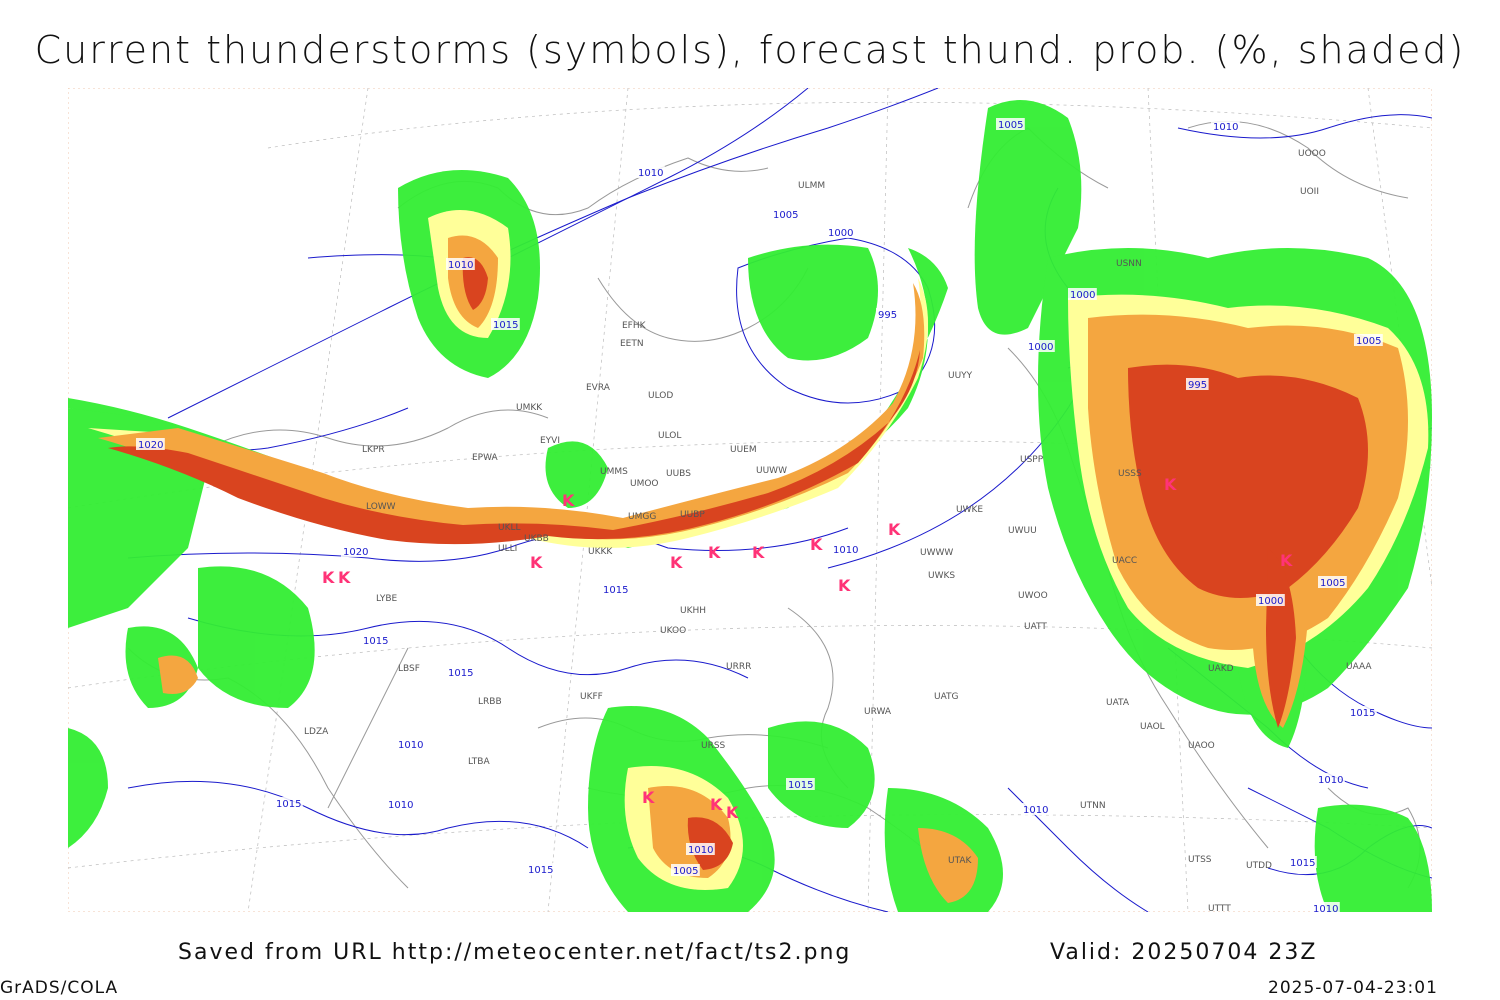 This screenshot has width=1500, height=1000. I want to click on station-label: LBSF, so click(409, 669).